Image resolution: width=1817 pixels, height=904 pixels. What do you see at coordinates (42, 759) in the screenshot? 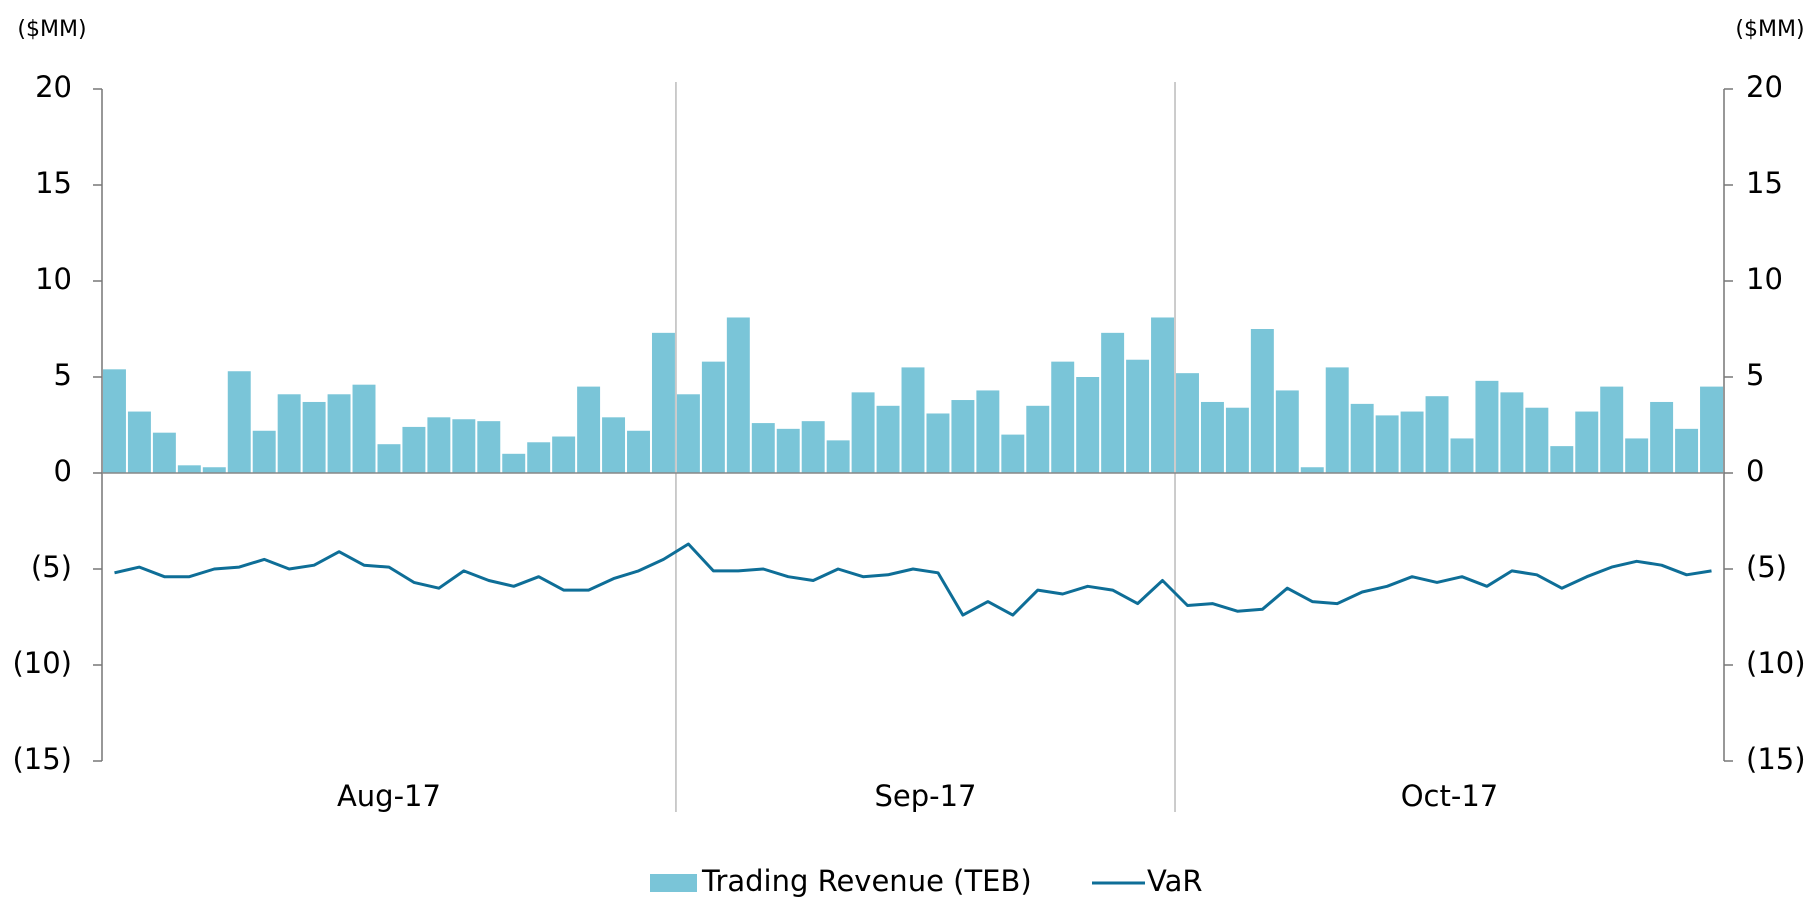
I see `y-tick-label: (15)` at bounding box center [42, 759].